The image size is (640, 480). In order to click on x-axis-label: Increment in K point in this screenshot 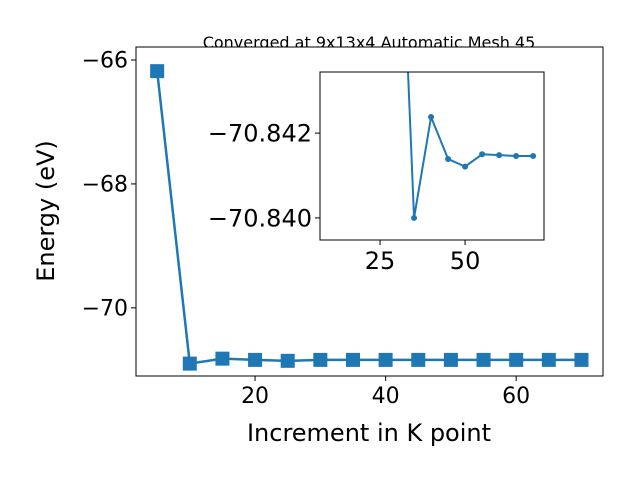, I will do `click(369, 433)`.